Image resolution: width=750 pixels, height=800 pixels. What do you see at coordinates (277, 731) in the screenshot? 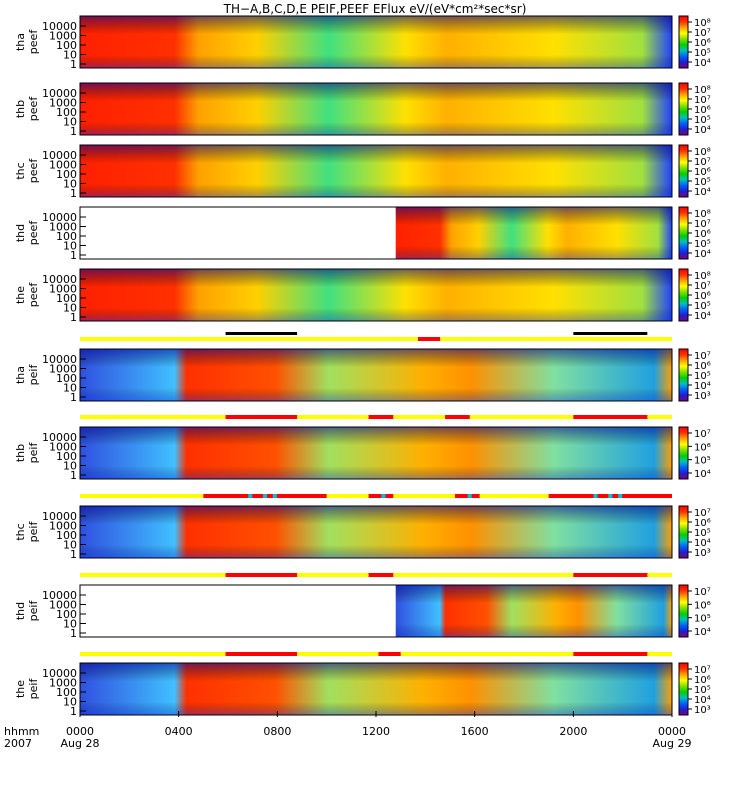
I see `x-tick-label: 0800` at bounding box center [277, 731].